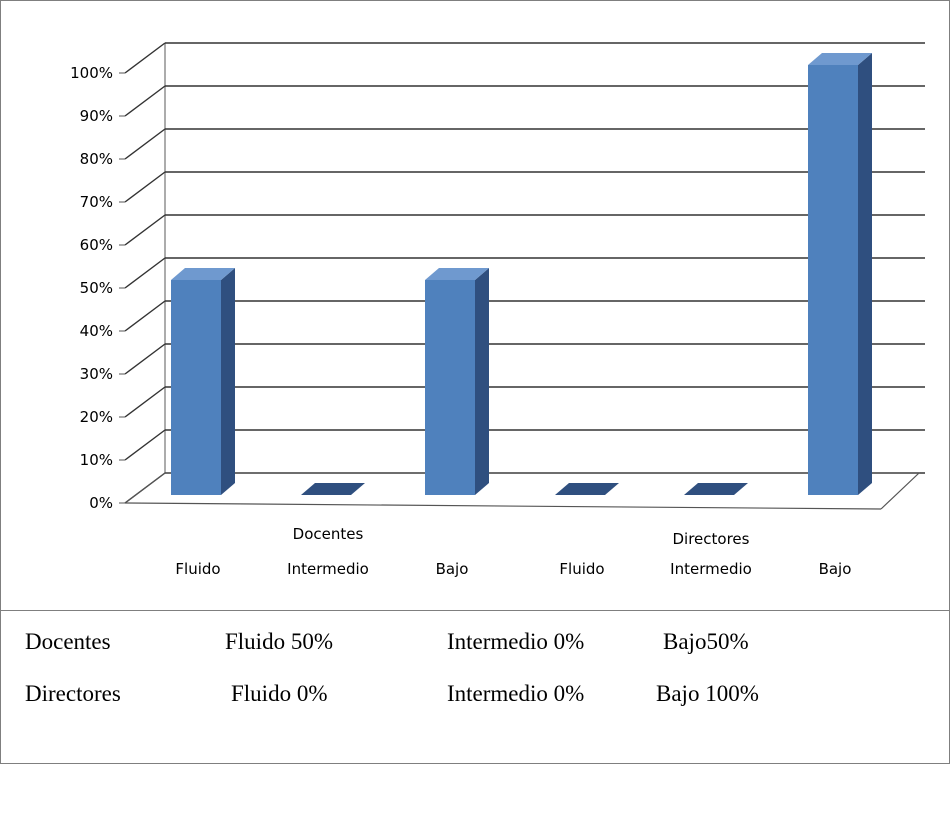 The width and height of the screenshot is (950, 837). I want to click on summary-intermedio-docentes: Intermedio 0%, so click(516, 641).